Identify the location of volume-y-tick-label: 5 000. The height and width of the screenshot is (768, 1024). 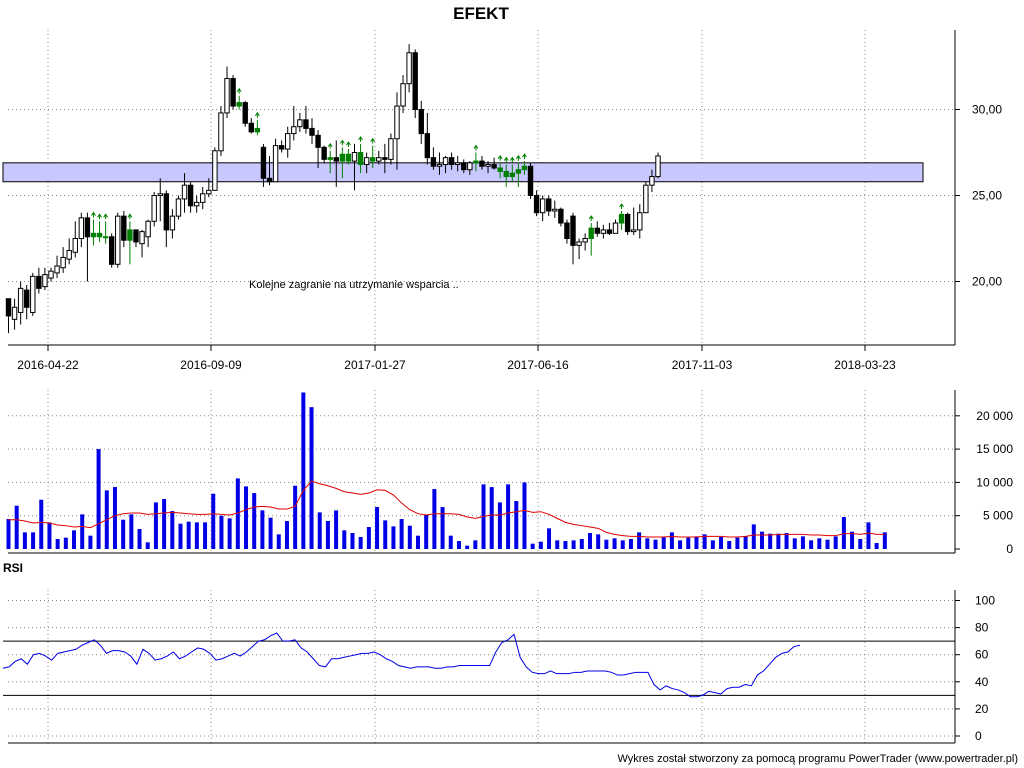
(998, 516).